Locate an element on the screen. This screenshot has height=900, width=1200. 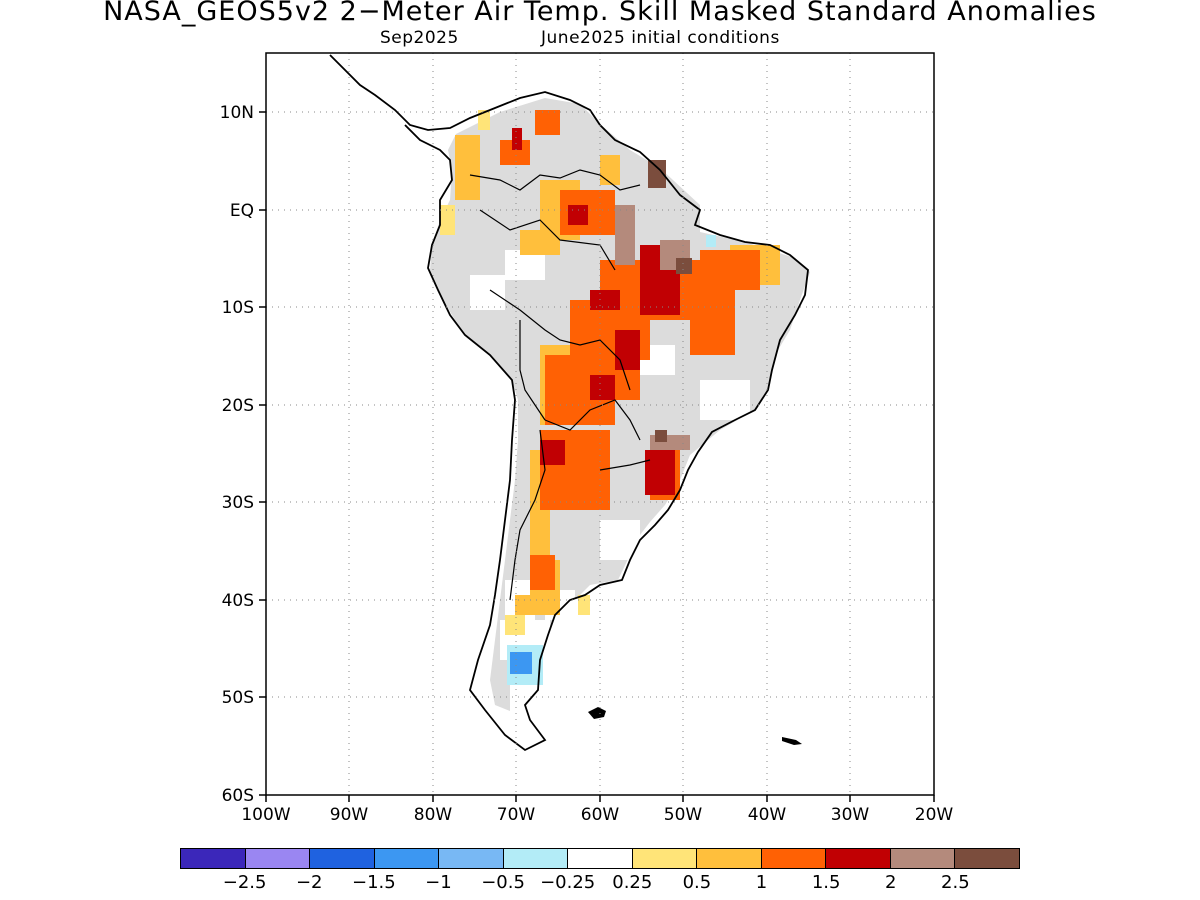
lat-label: EQ is located at coordinates (242, 211).